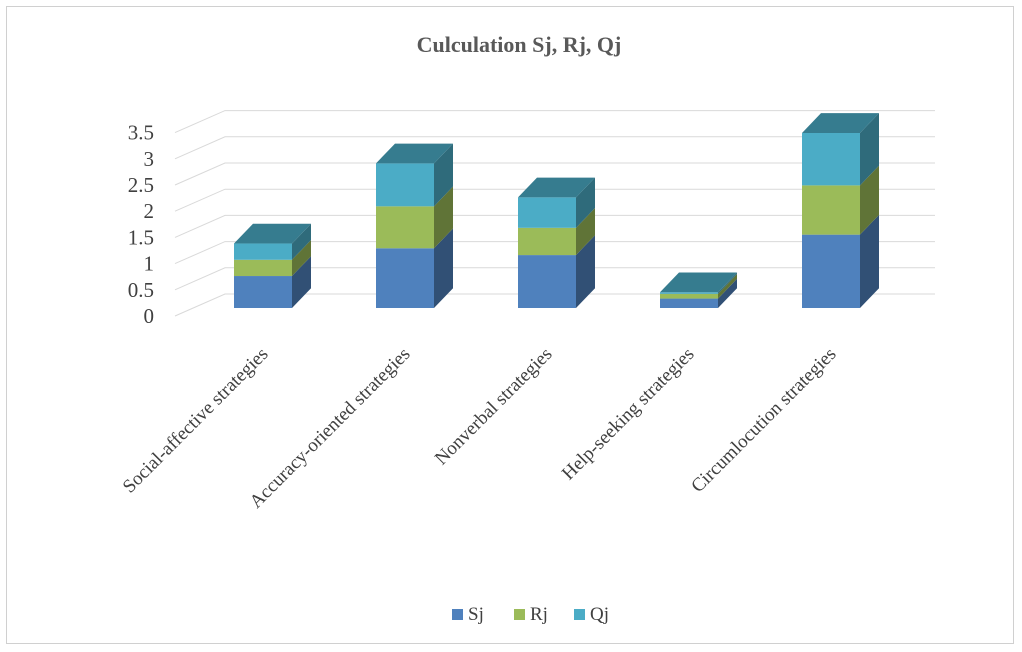 This screenshot has width=1022, height=652. What do you see at coordinates (330, 428) in the screenshot?
I see `category-label: Accuracy-oriented strategies` at bounding box center [330, 428].